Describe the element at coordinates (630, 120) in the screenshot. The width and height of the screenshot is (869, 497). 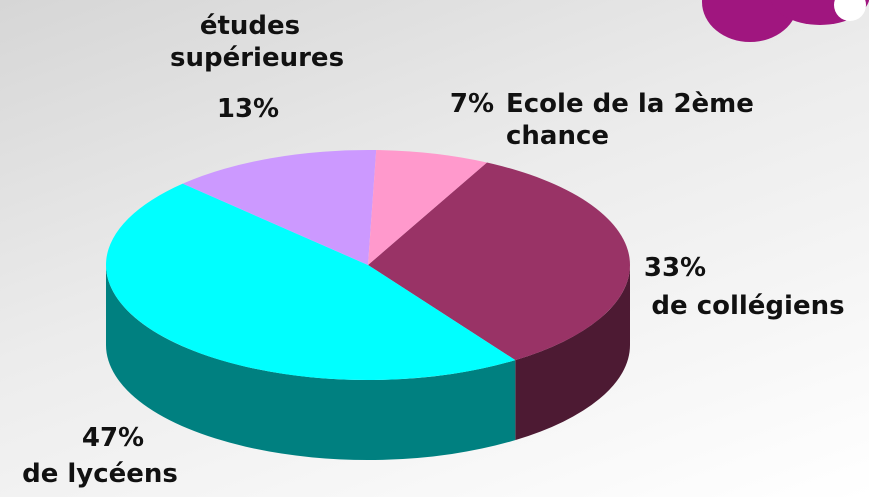
I see `category-label: Ecole de la 2ème chance` at that location.